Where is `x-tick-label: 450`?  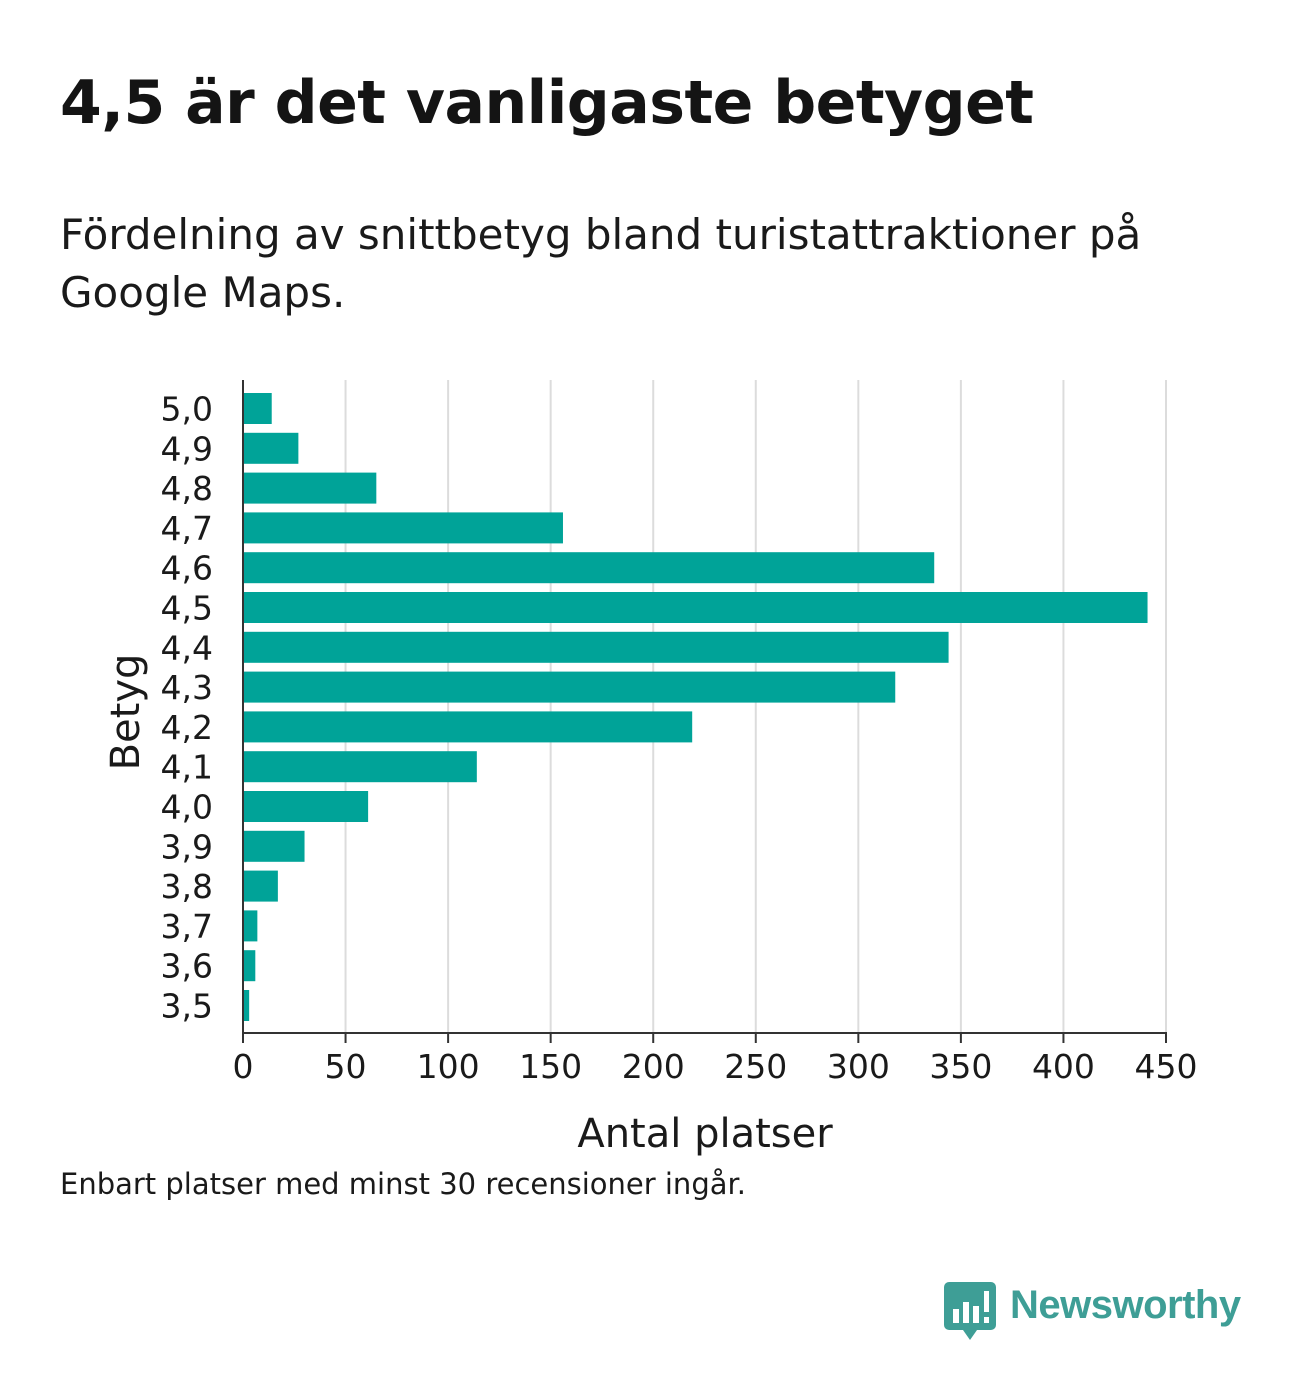
x-tick-label: 450 is located at coordinates (1166, 1066).